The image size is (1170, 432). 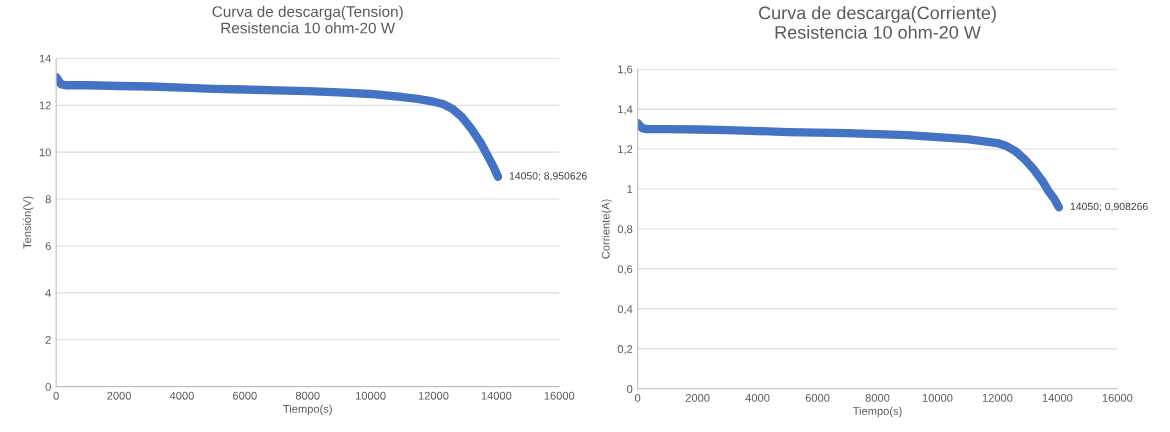 What do you see at coordinates (625, 70) in the screenshot?
I see `y-tick-label: 1,6` at bounding box center [625, 70].